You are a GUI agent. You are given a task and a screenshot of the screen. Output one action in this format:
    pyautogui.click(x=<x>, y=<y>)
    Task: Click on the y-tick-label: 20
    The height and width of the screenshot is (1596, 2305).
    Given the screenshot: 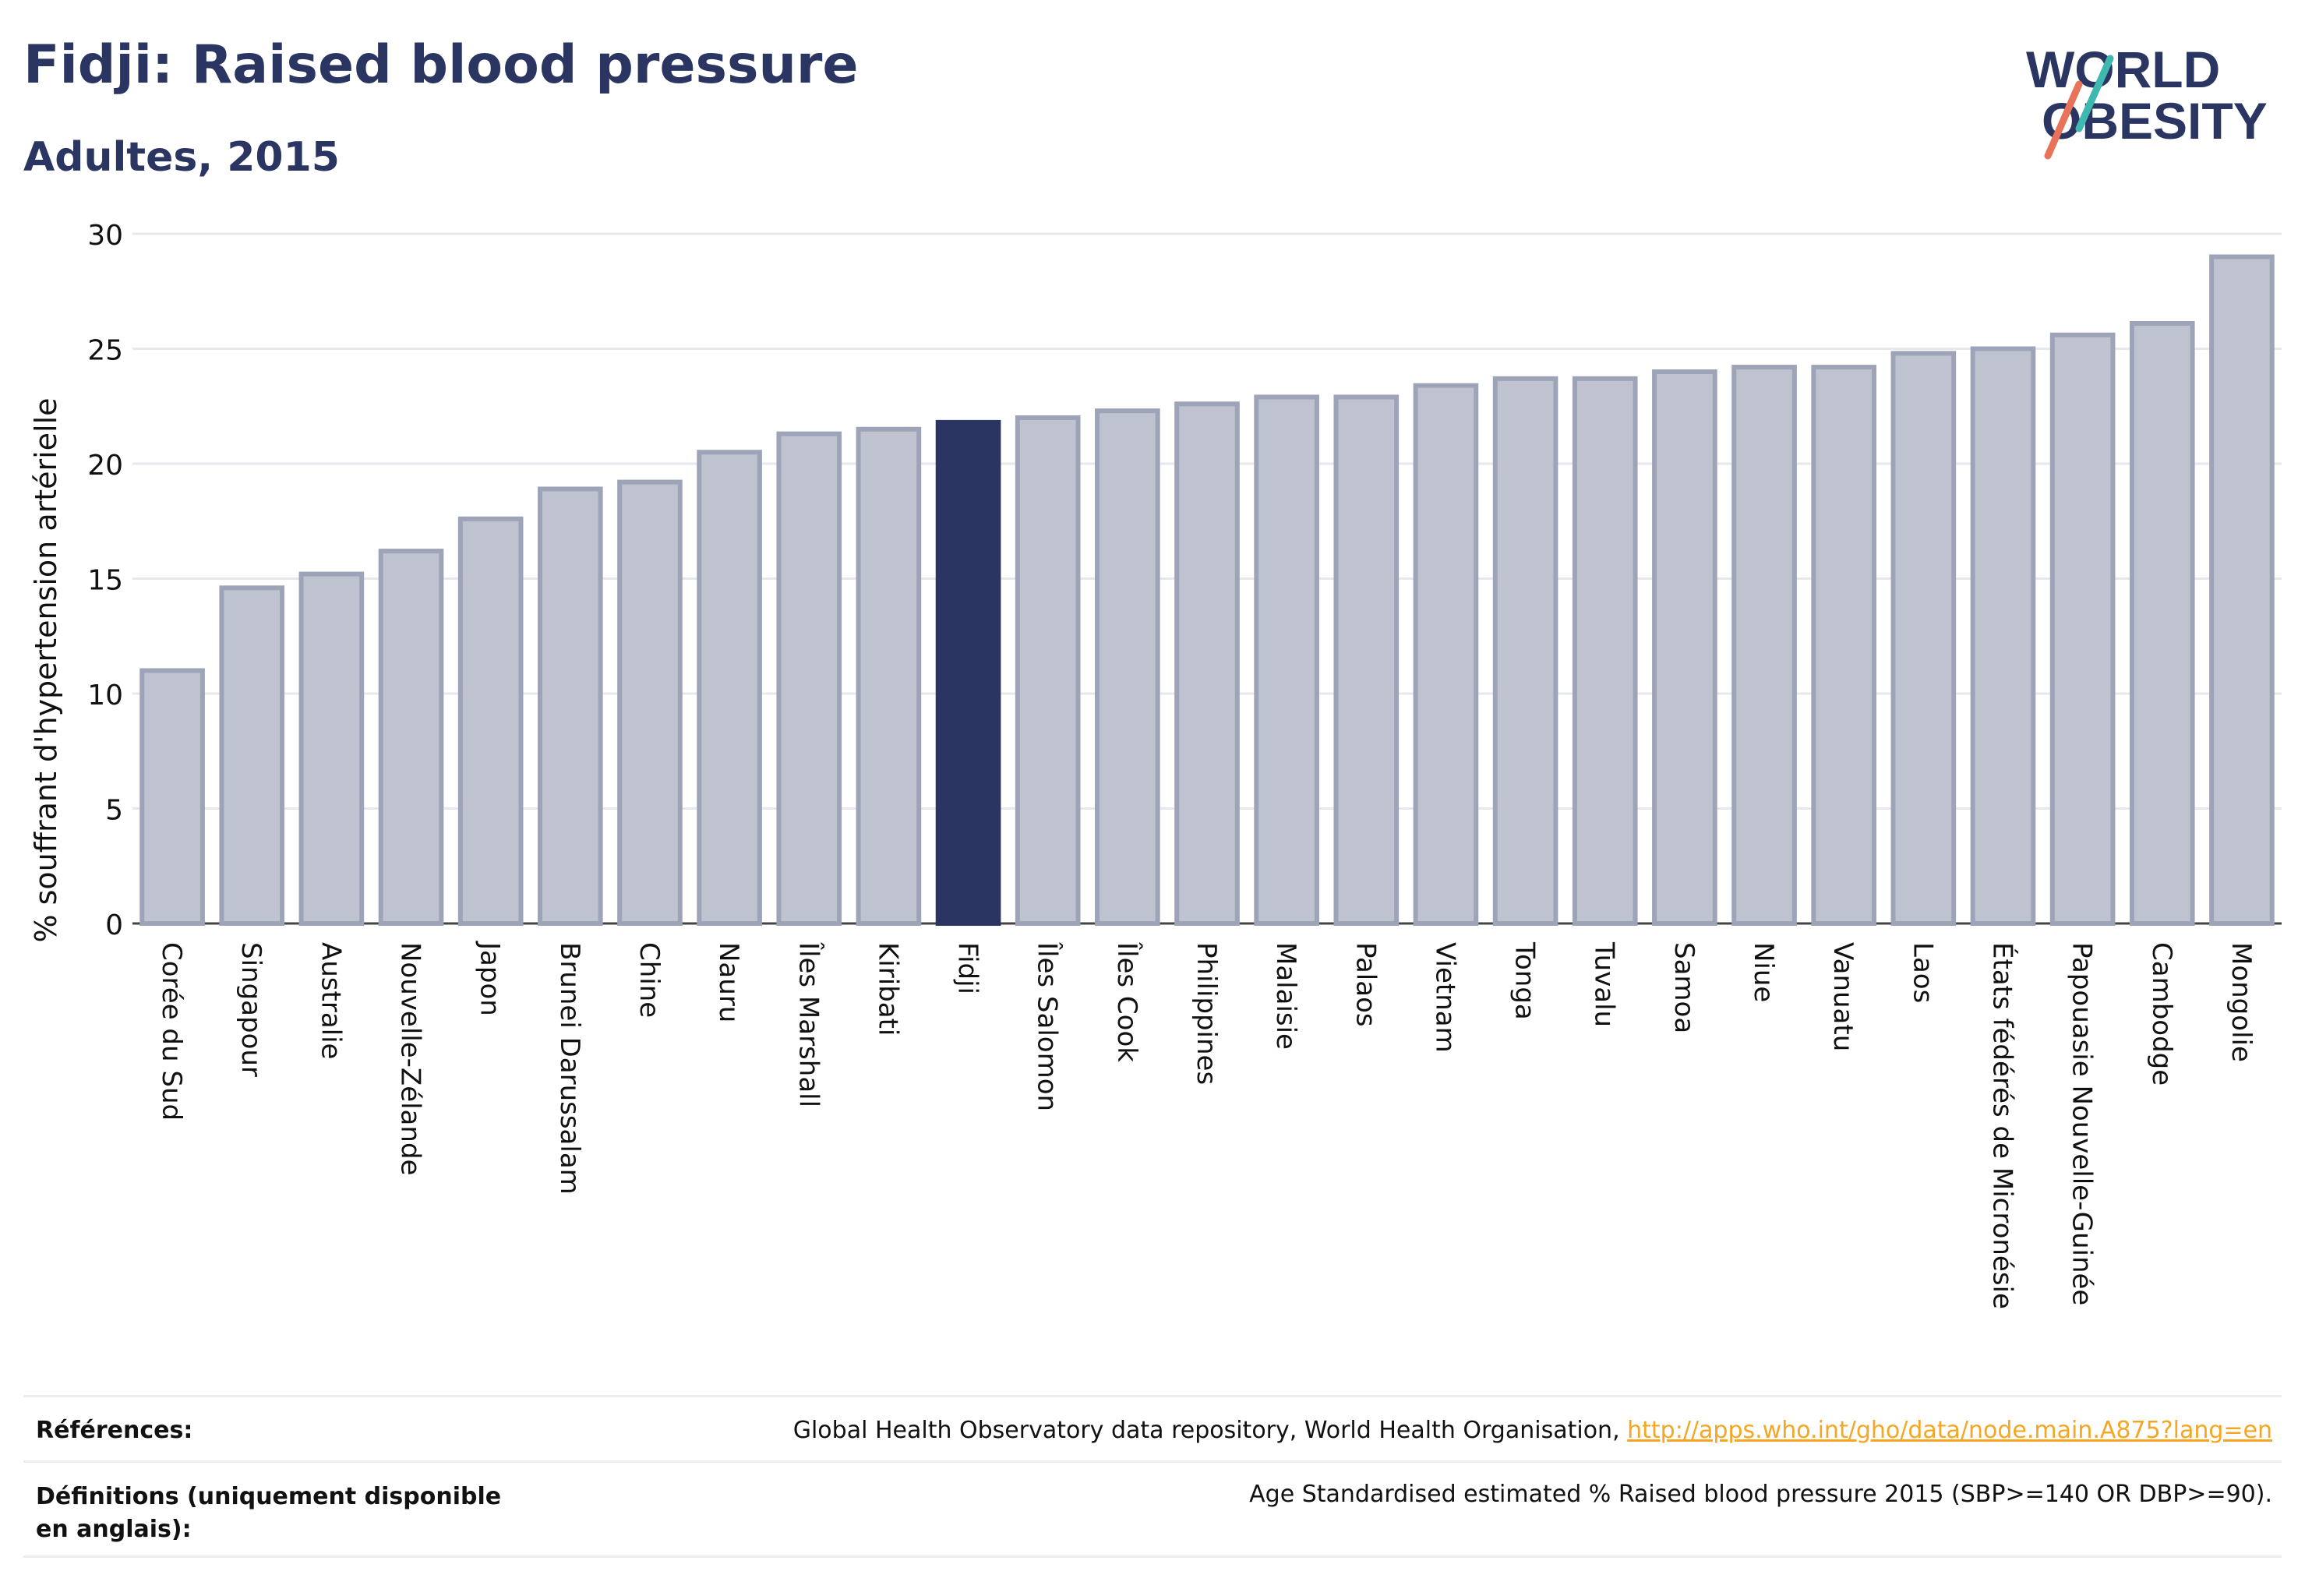 What is the action you would take?
    pyautogui.click(x=105, y=466)
    